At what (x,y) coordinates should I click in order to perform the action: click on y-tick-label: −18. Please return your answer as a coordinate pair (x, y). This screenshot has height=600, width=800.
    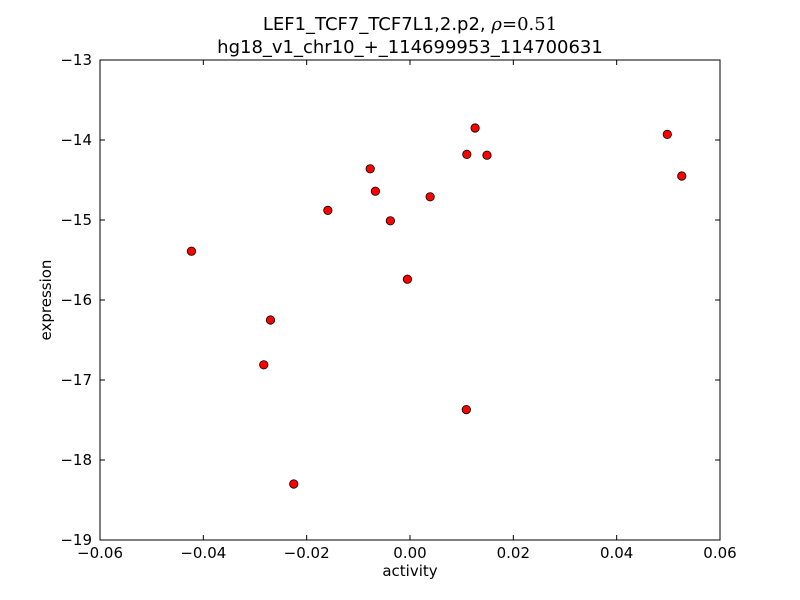
    Looking at the image, I should click on (76, 460).